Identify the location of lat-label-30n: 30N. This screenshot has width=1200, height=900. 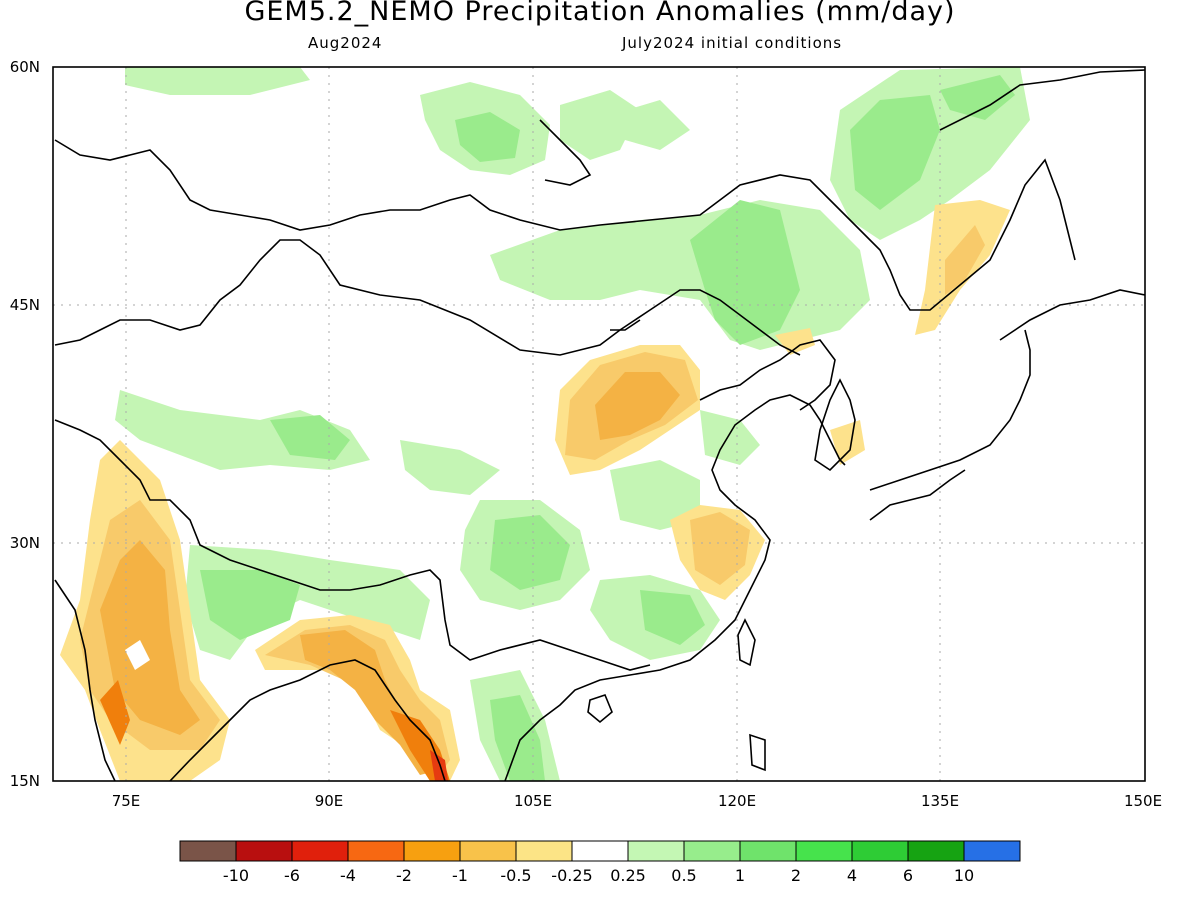
(24, 543).